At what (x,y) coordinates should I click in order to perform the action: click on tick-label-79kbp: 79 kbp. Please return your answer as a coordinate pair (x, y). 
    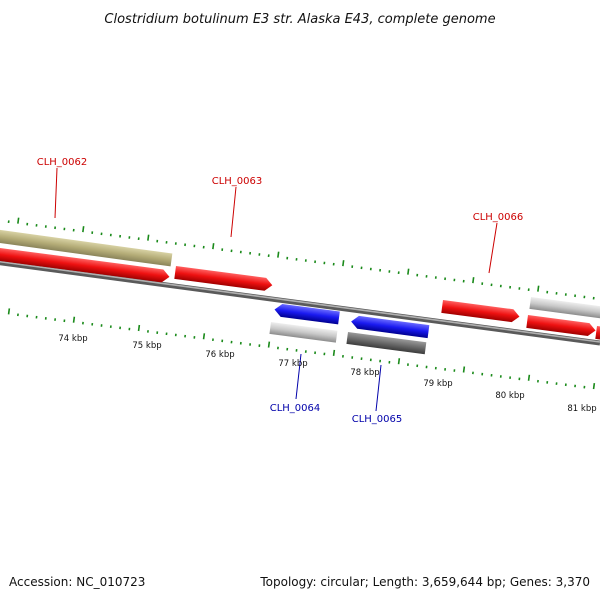
    Looking at the image, I should click on (437, 384).